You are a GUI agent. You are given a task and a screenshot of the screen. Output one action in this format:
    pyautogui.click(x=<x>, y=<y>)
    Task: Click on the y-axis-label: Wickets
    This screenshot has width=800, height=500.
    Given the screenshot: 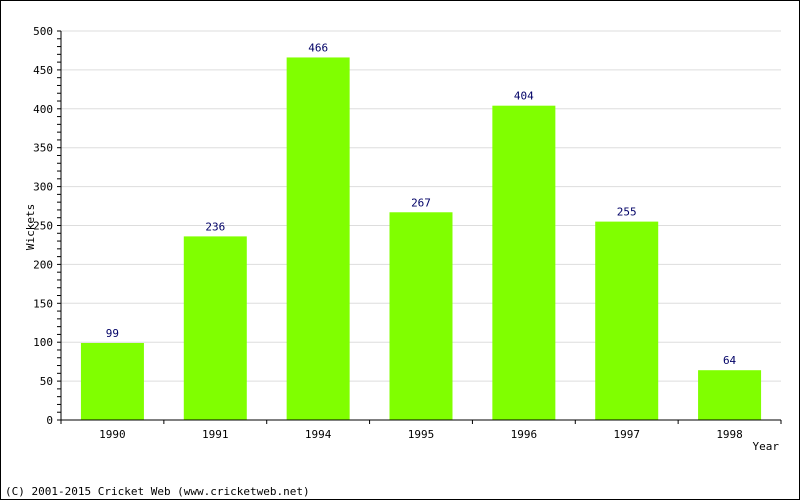 What is the action you would take?
    pyautogui.click(x=30, y=227)
    